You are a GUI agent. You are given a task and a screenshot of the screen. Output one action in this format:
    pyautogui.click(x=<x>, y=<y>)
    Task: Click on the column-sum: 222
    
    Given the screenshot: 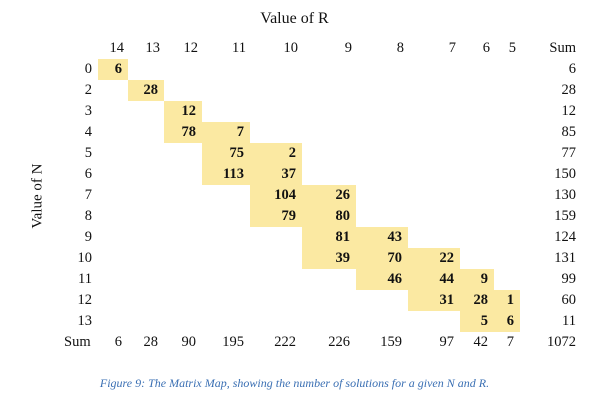 What is the action you would take?
    pyautogui.click(x=285, y=342)
    